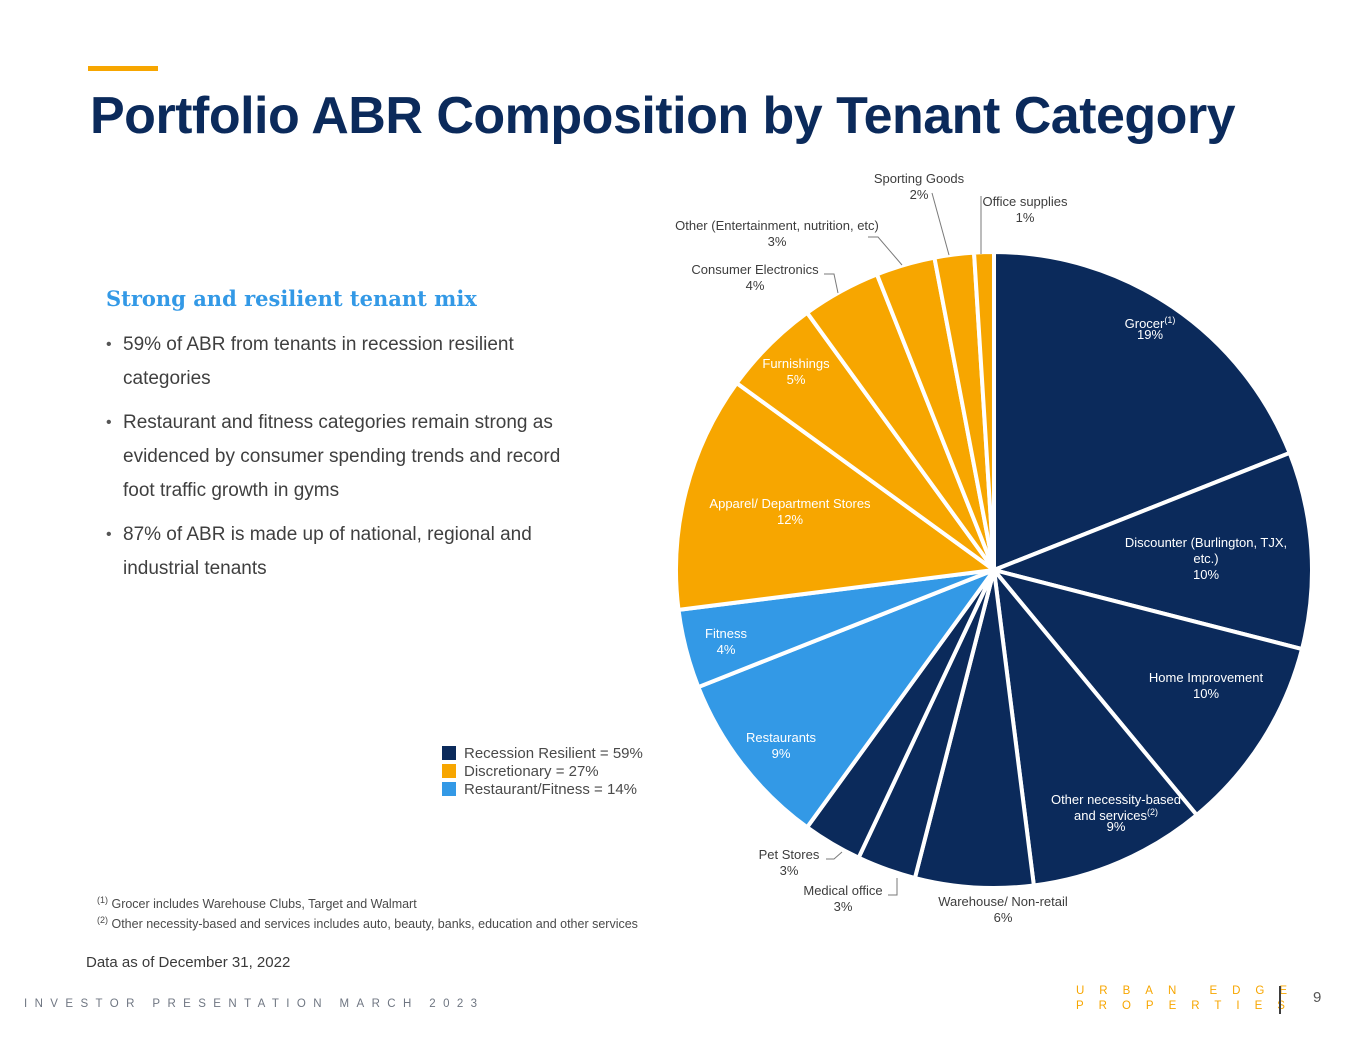  What do you see at coordinates (1003, 909) in the screenshot?
I see `slice-label: Warehouse/ Non-retail 6%` at bounding box center [1003, 909].